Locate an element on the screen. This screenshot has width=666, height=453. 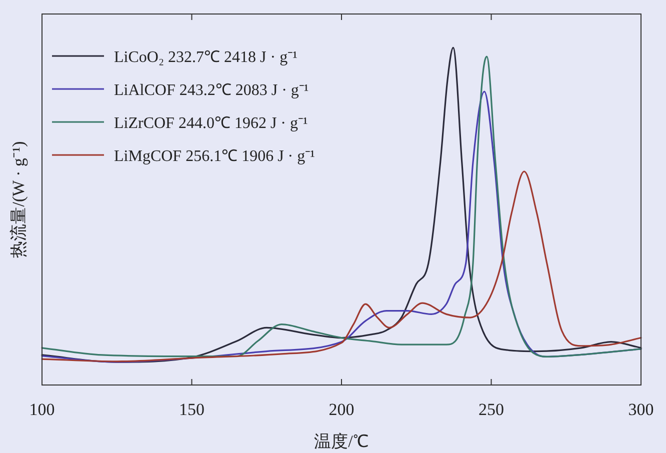
x-tick-label: 100 is located at coordinates (42, 409).